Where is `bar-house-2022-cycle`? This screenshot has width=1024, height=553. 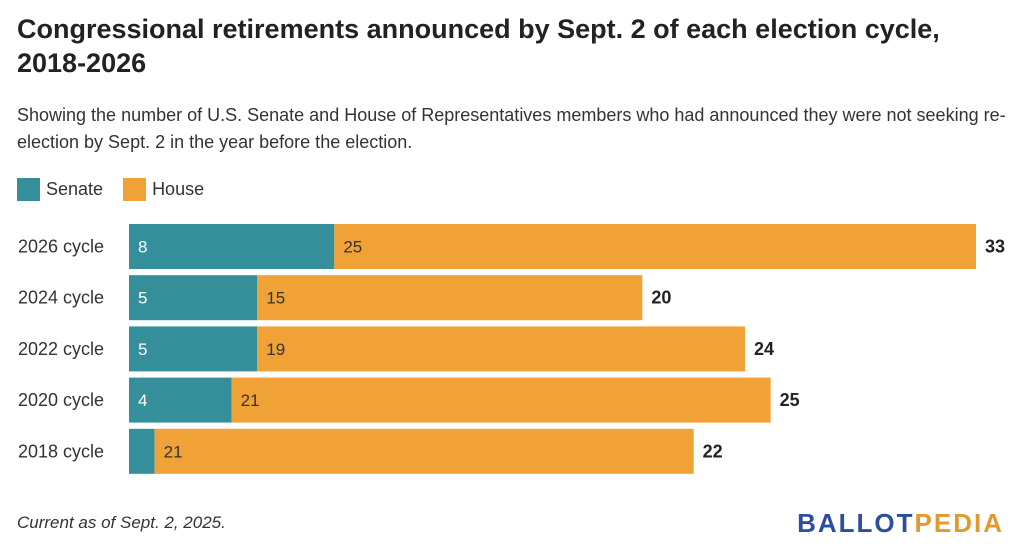
bar-house-2022-cycle is located at coordinates (501, 349).